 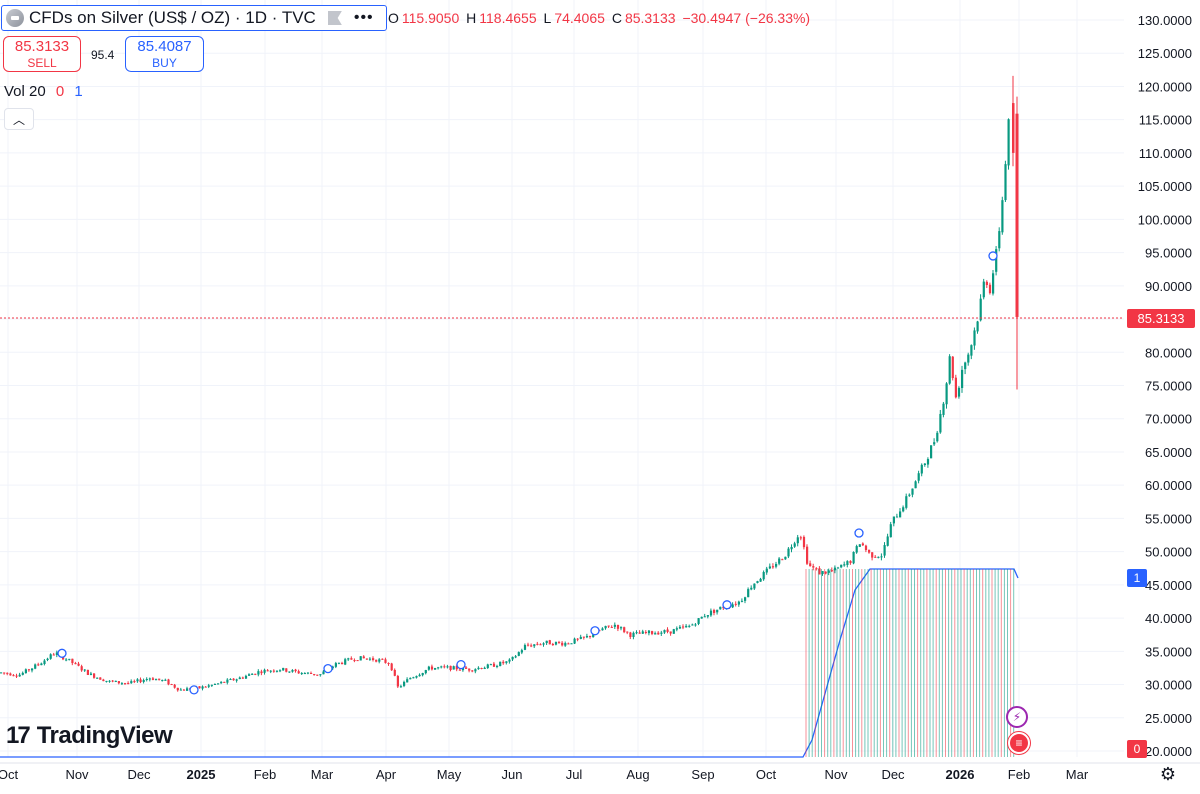 What do you see at coordinates (746, 18) in the screenshot?
I see `ohlc-change: −30.4947 (−26.33%)` at bounding box center [746, 18].